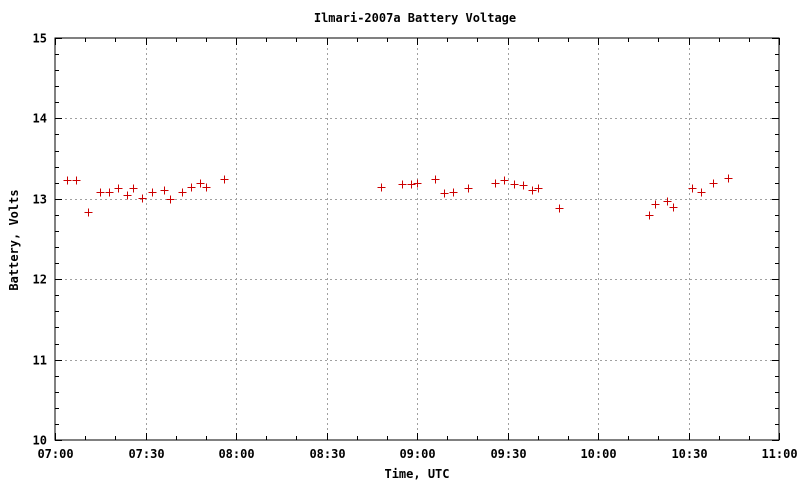 This screenshot has width=800, height=484. What do you see at coordinates (40, 200) in the screenshot?
I see `y-tick-label: 13` at bounding box center [40, 200].